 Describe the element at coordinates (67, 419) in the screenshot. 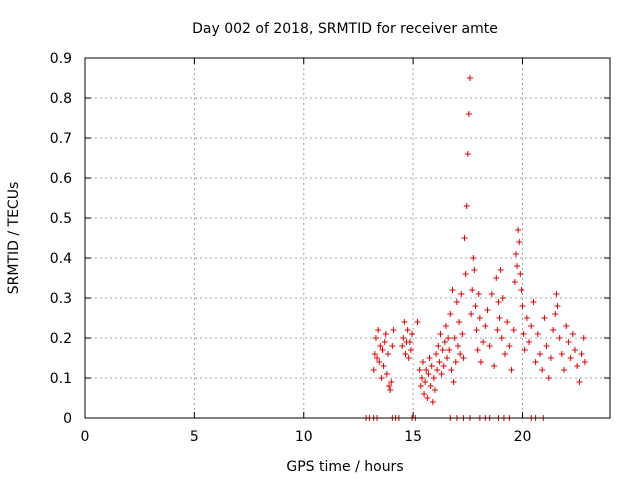

I see `y-tick-label: 0` at that location.